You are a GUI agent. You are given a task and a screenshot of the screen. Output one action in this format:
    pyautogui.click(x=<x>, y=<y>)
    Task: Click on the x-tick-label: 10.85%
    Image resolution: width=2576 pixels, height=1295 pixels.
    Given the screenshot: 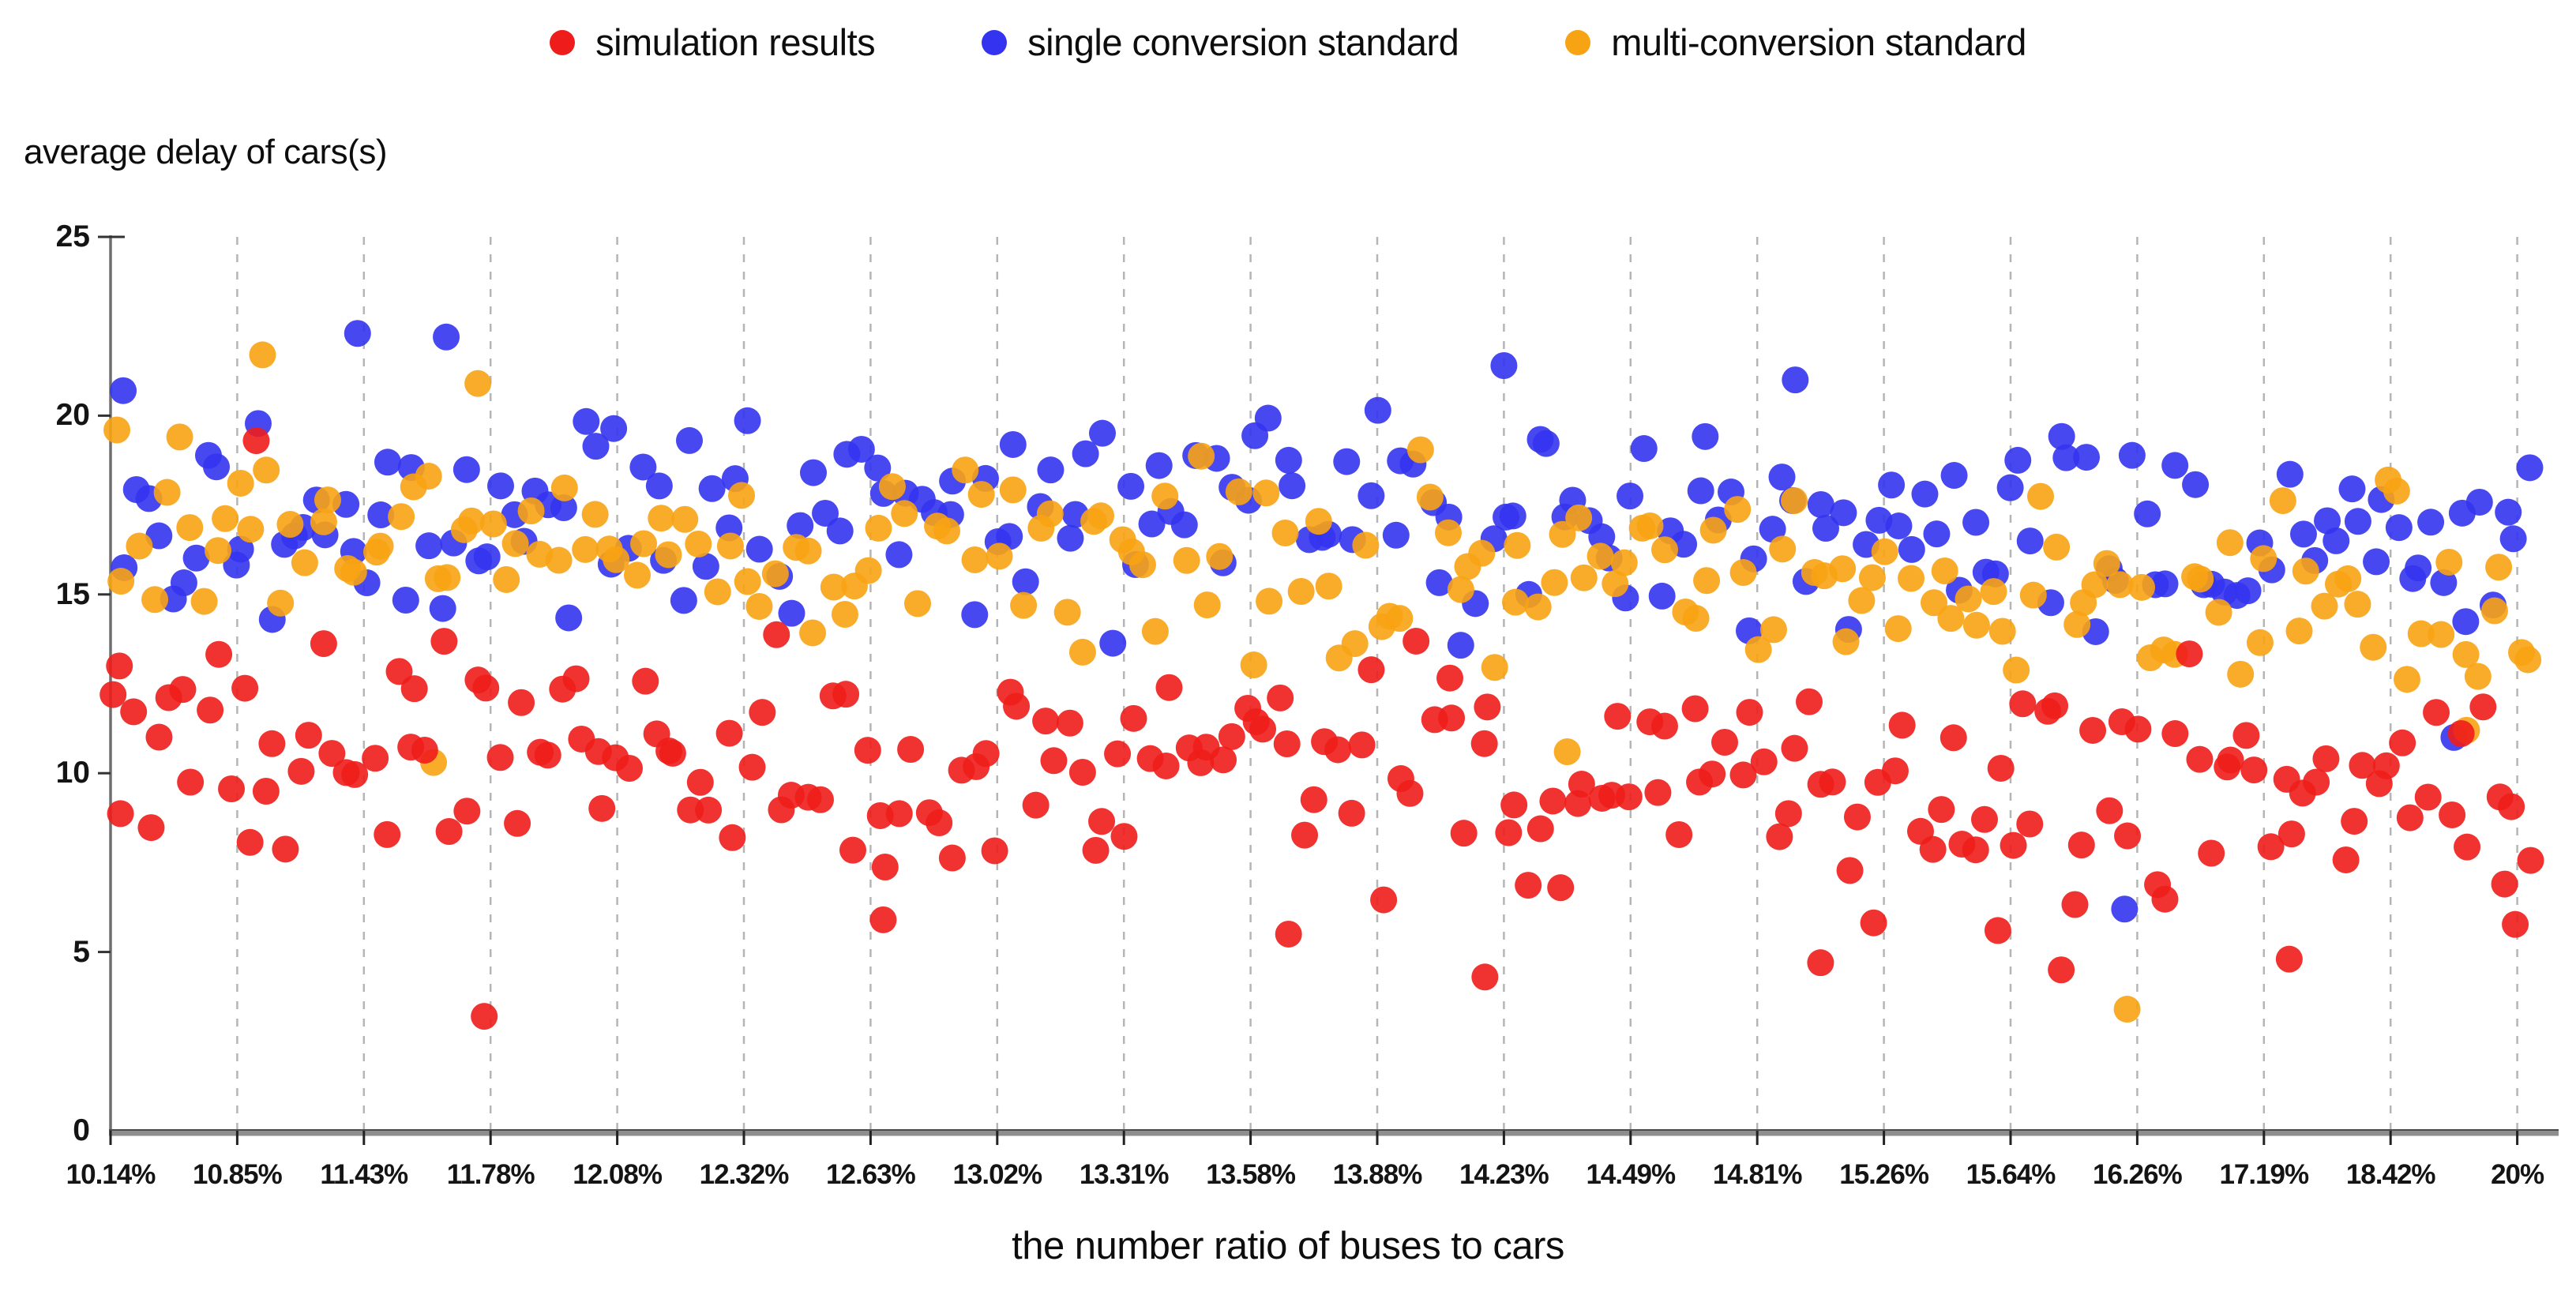 What is the action you would take?
    pyautogui.click(x=238, y=1174)
    